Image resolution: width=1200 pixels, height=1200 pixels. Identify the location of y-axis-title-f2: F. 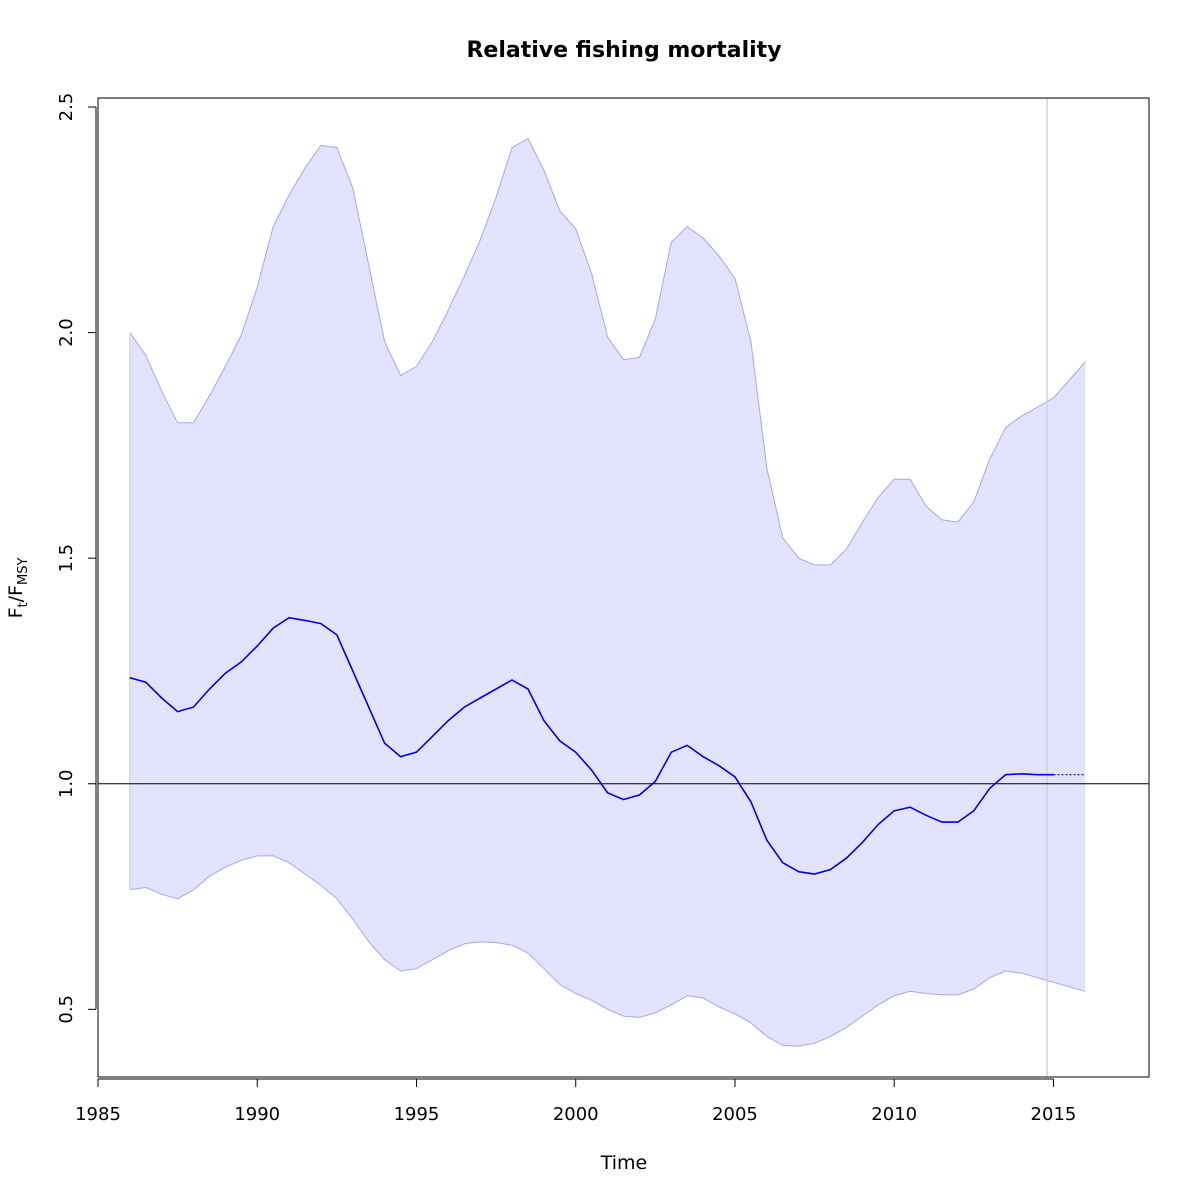
(16, 590).